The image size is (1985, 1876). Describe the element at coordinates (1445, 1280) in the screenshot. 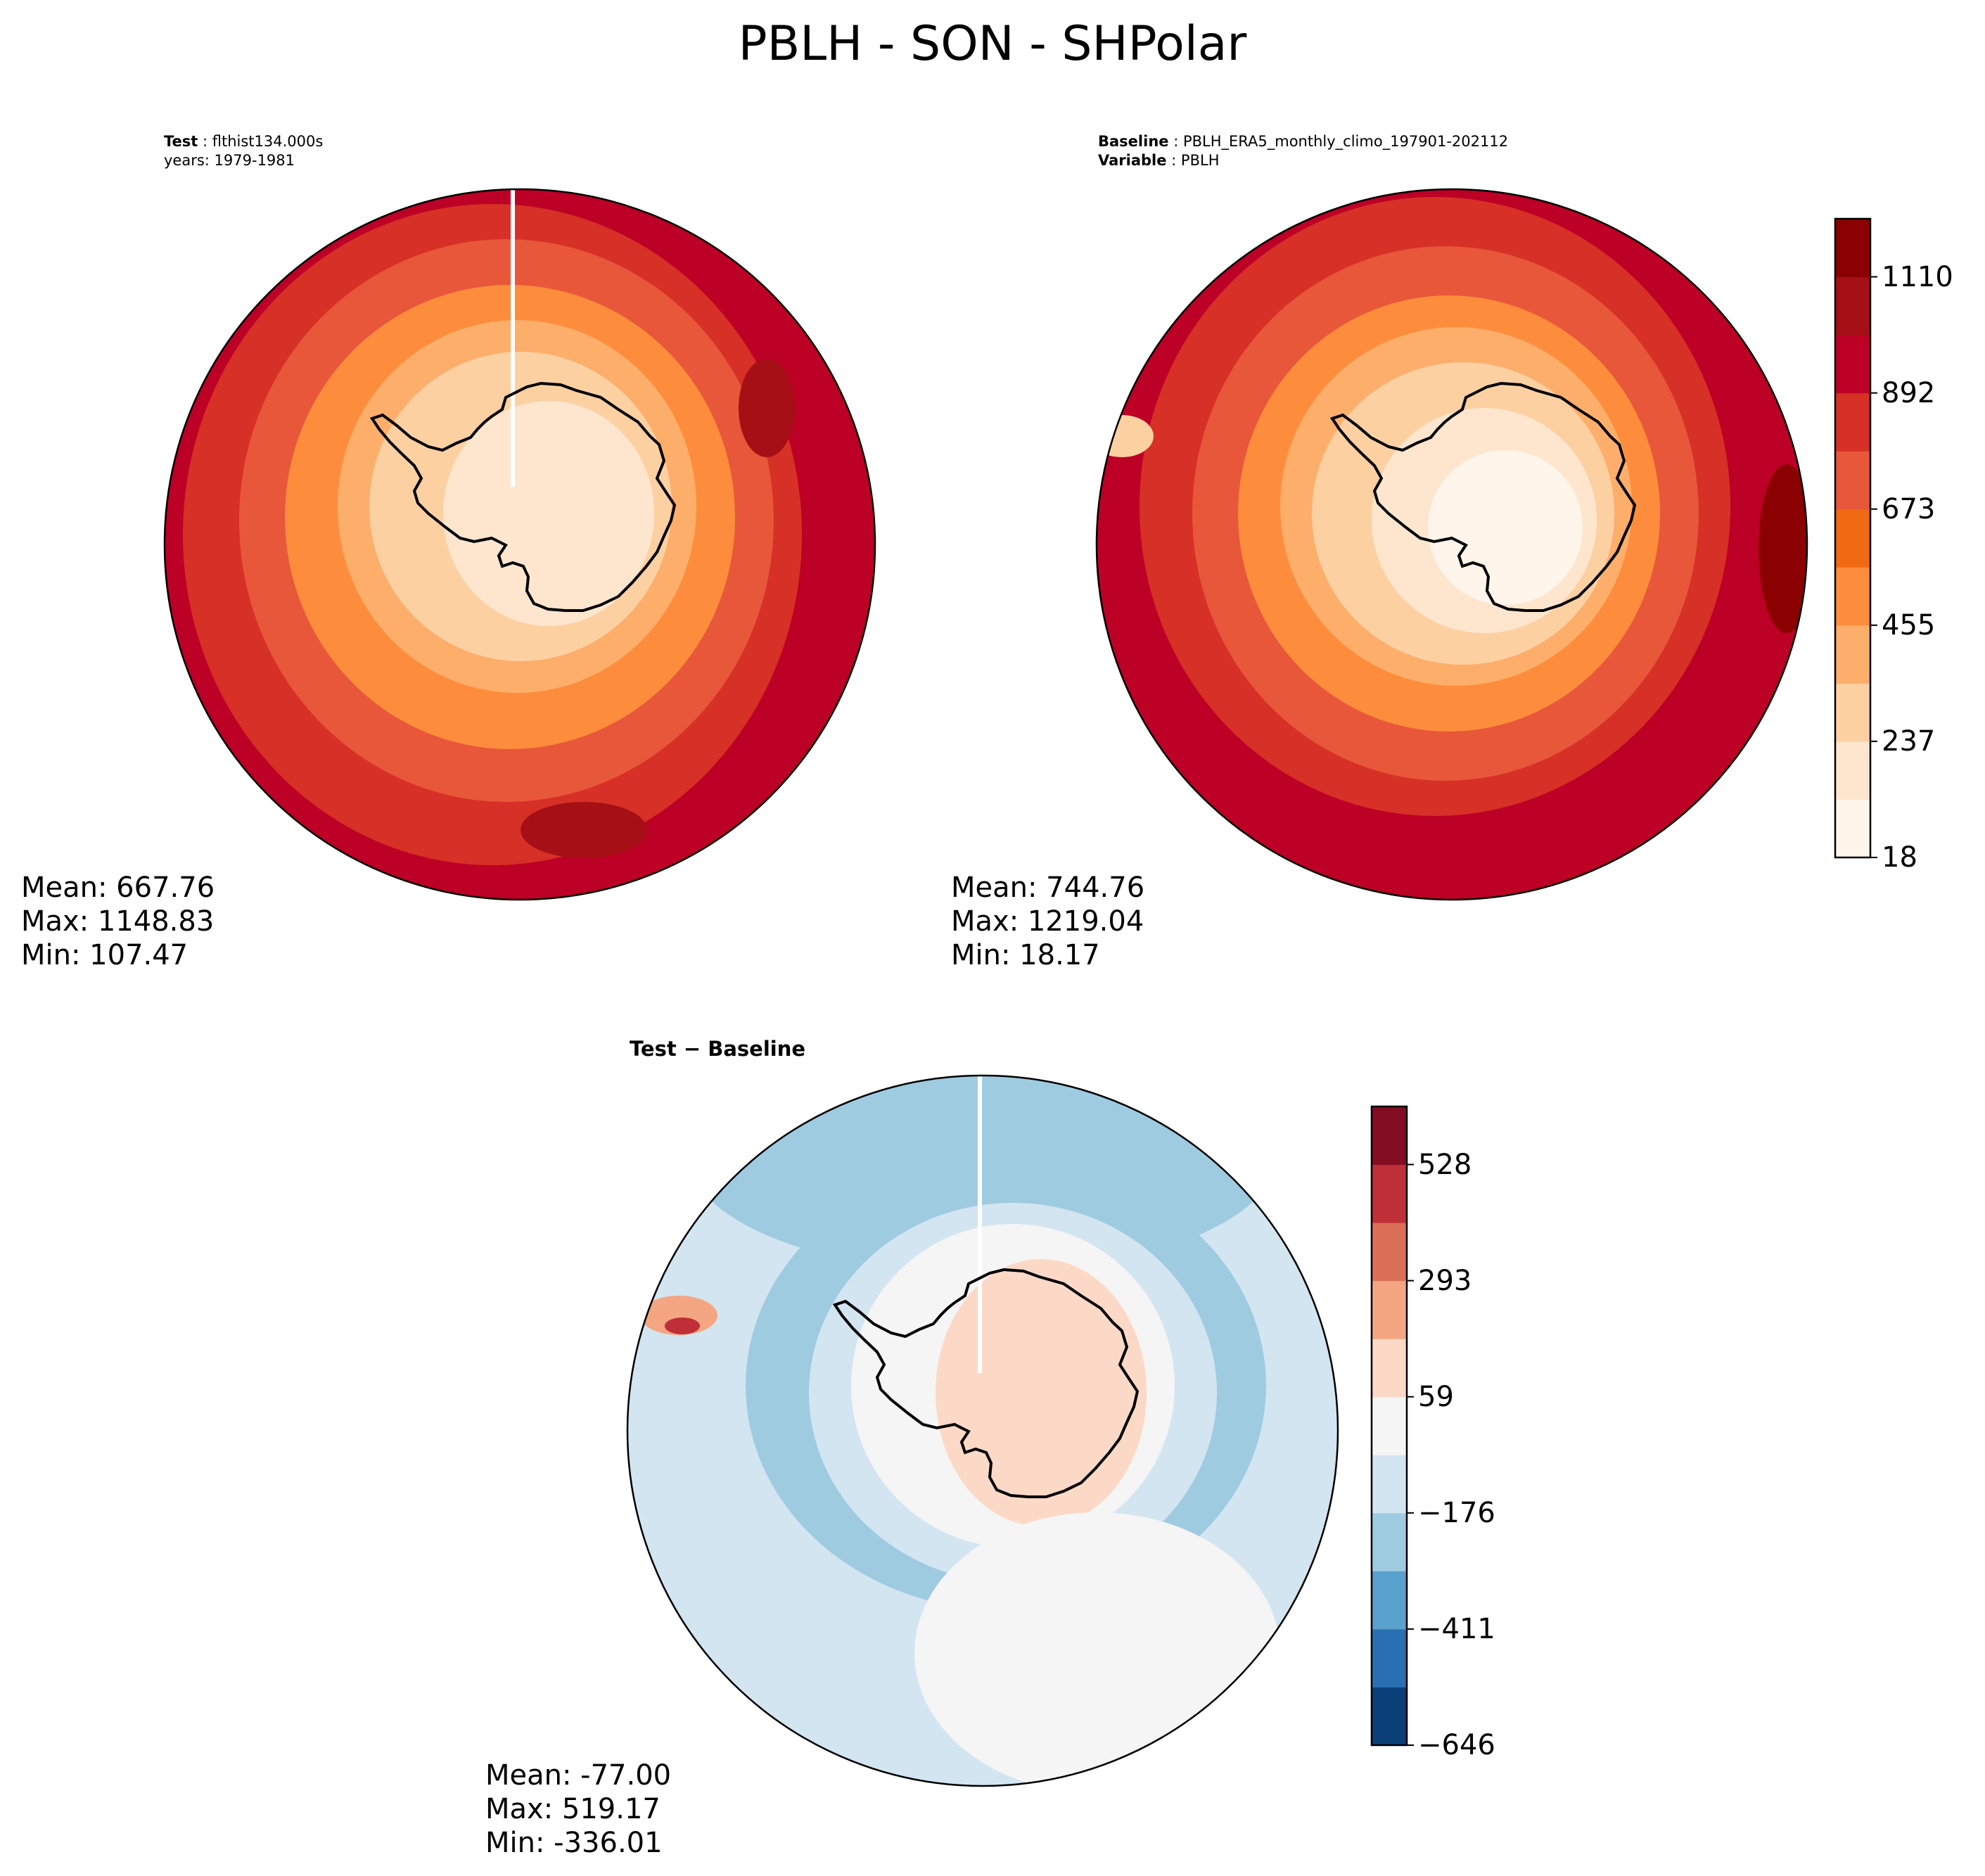

I see `colorbar-tick-label: 293` at that location.